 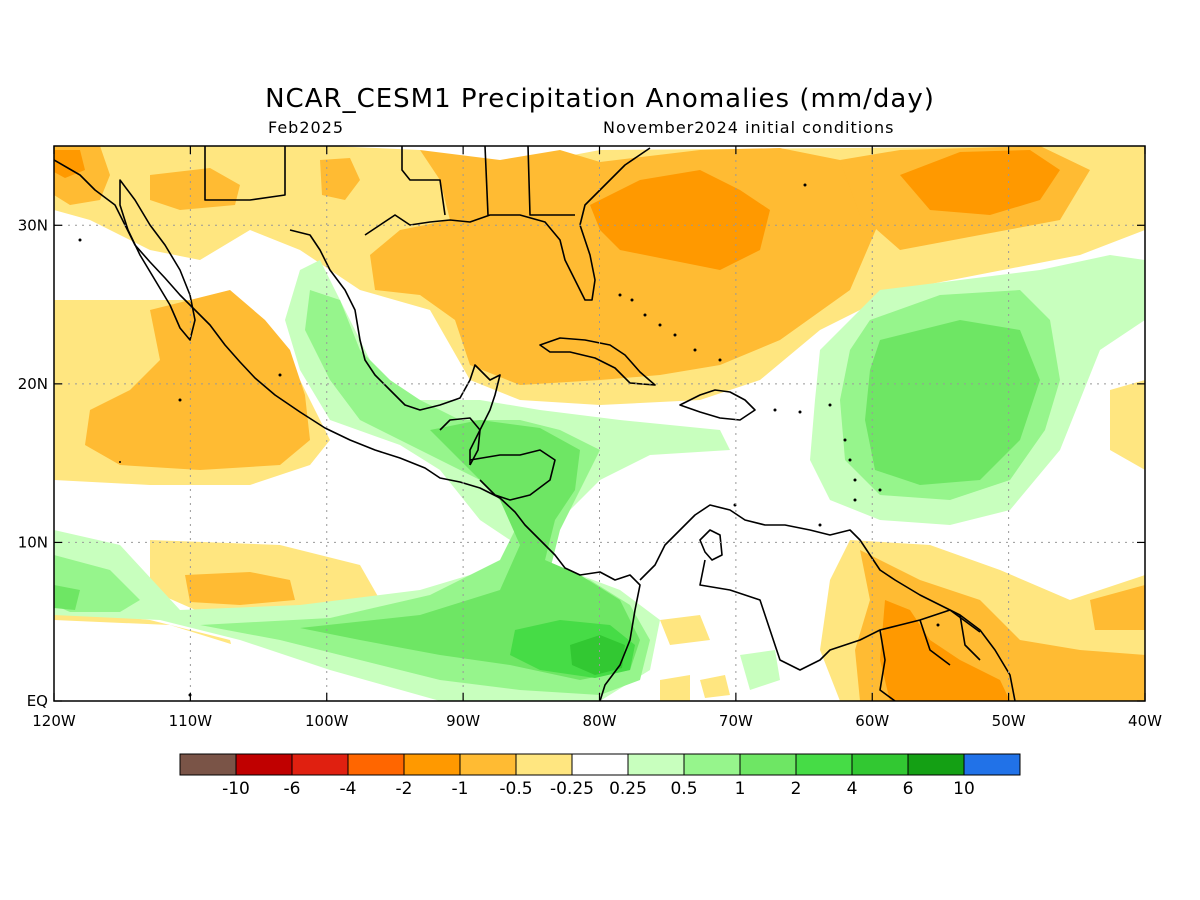 I want to click on colorbar-label: -0.5, so click(x=515, y=789).